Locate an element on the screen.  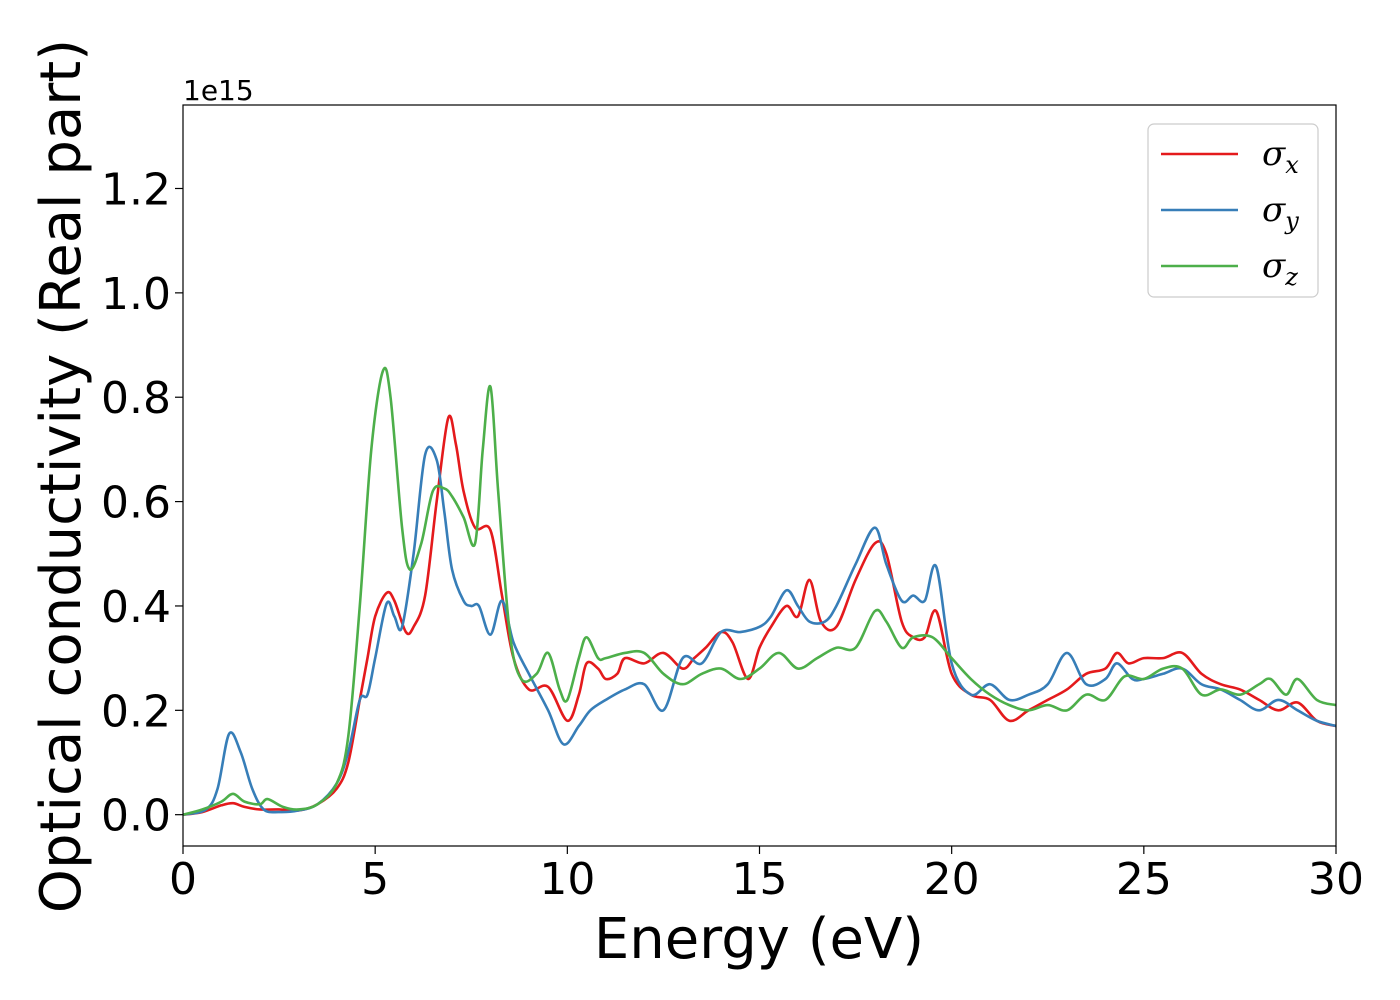
x-tick-label: 25 is located at coordinates (1144, 879).